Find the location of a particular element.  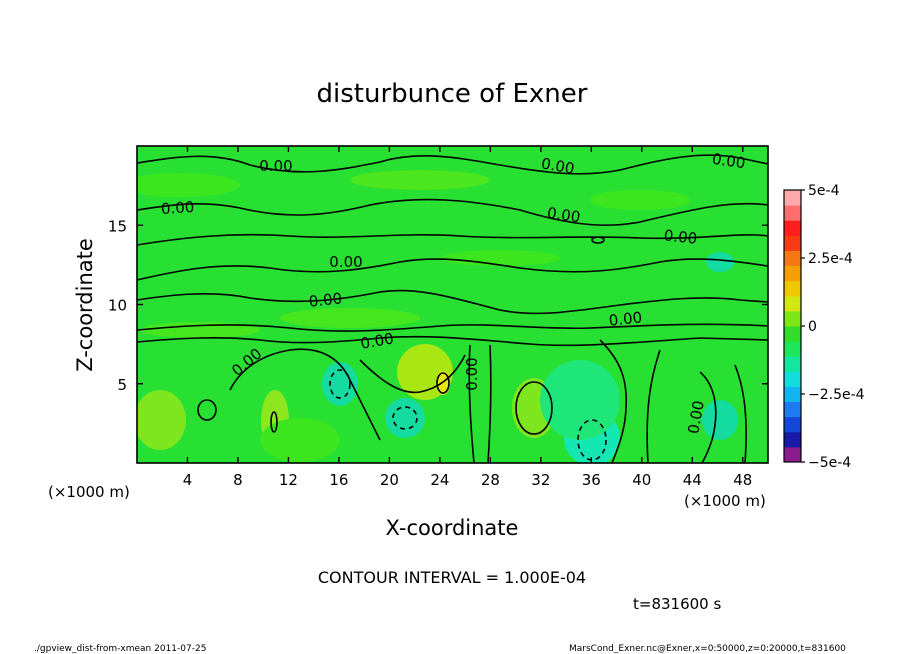

x-unit-right: (×1000 m) is located at coordinates (725, 501).